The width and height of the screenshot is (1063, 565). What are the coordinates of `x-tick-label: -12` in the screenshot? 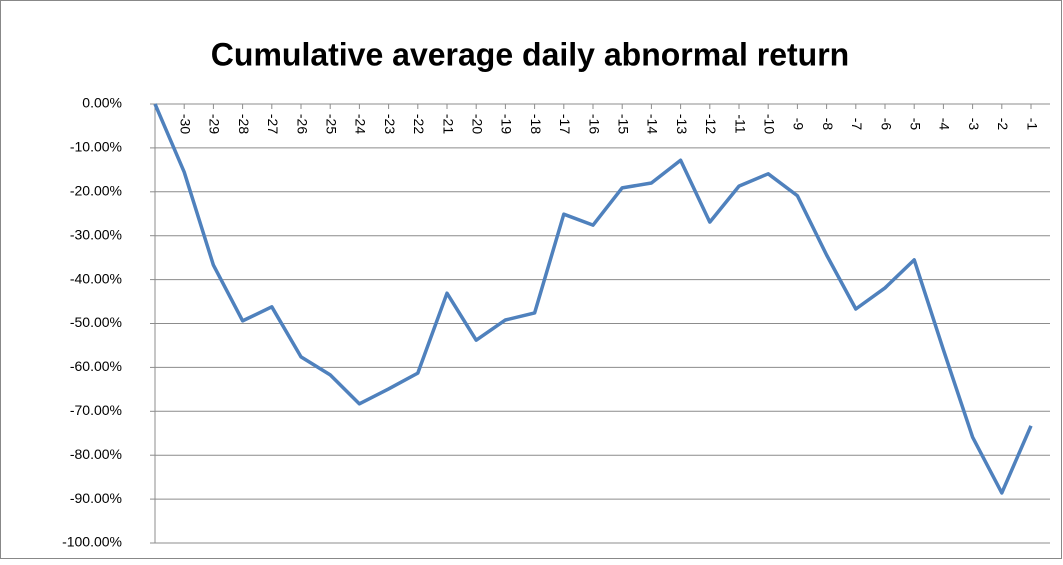 It's located at (711, 124).